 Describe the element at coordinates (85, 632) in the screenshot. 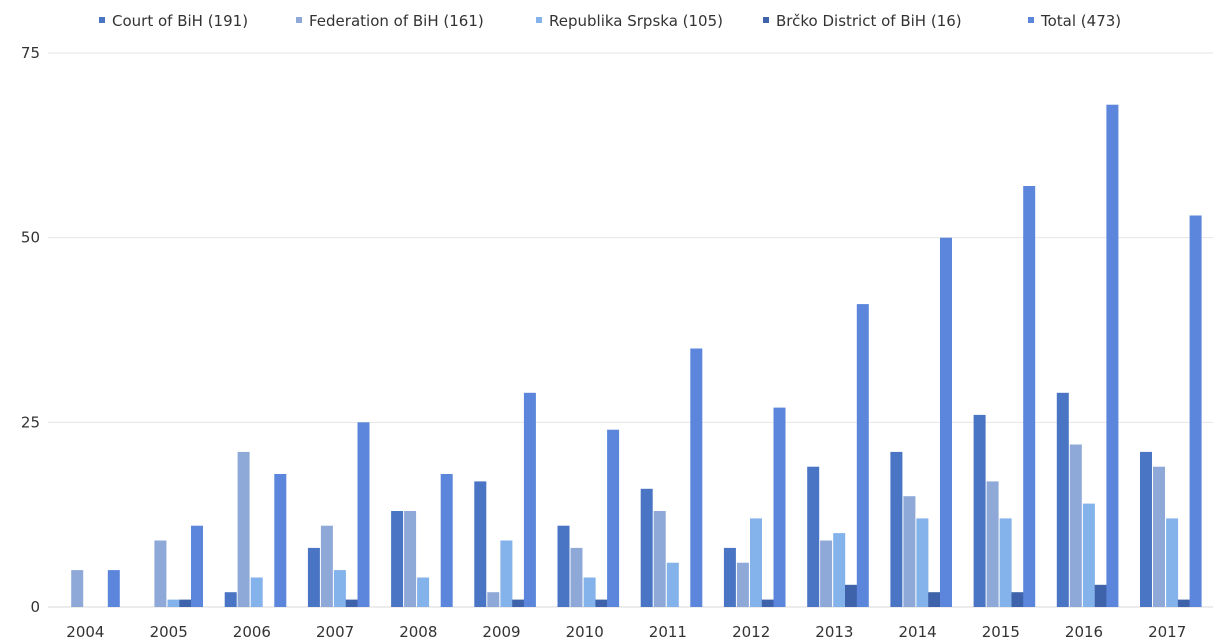

I see `x-tick-label: 2004` at that location.